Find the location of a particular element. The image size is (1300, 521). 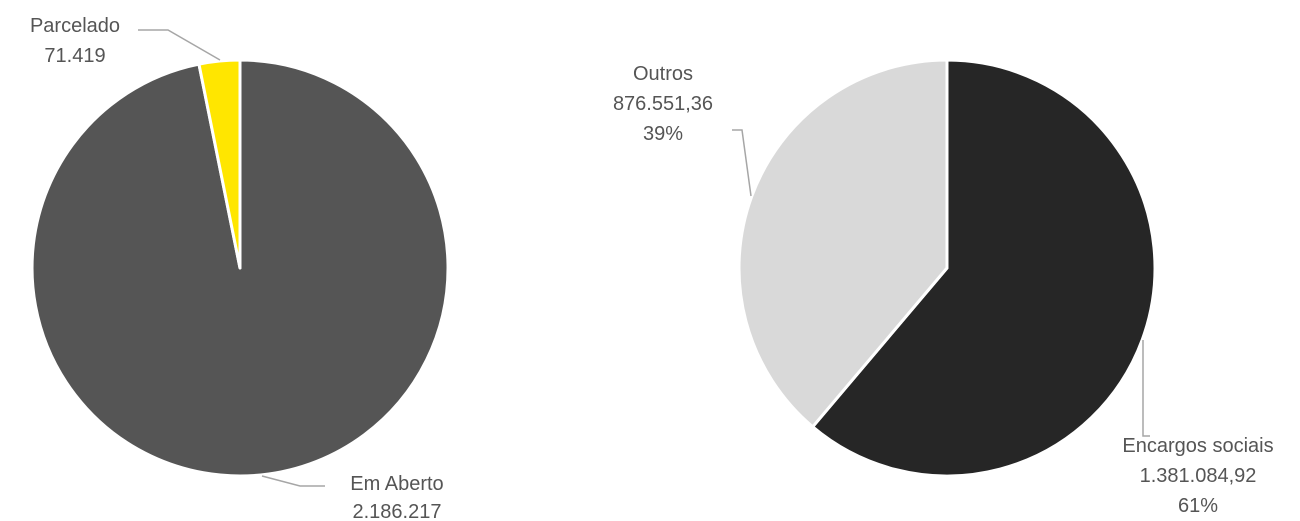

pie-1-slice-parcelado is located at coordinates (219, 164).